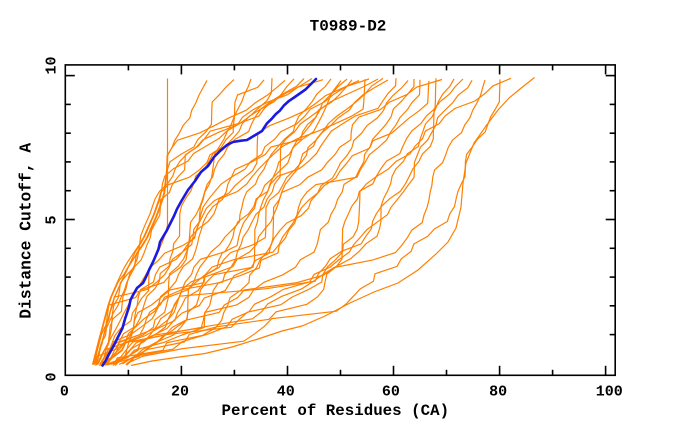 Image resolution: width=680 pixels, height=440 pixels. What do you see at coordinates (348, 27) in the screenshot?
I see `svg-text: T0989-D2` at bounding box center [348, 27].